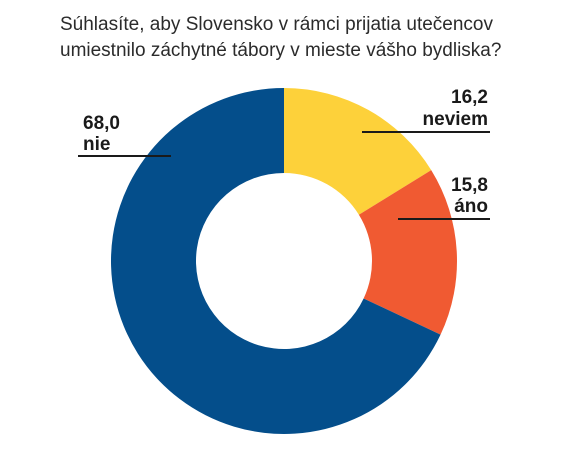  I want to click on slice-neviem, so click(358, 151).